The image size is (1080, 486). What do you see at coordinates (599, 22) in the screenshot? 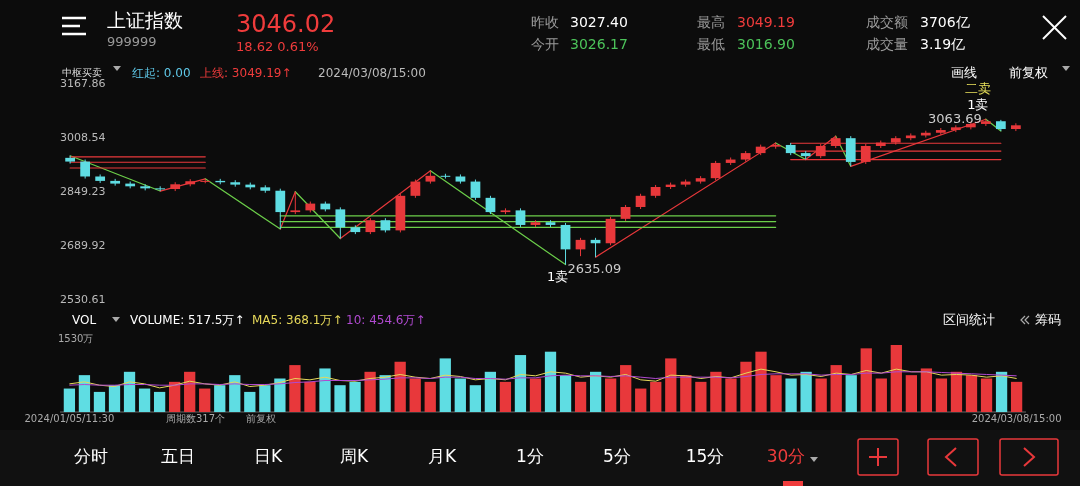
I see `text: 3027.40` at bounding box center [599, 22].